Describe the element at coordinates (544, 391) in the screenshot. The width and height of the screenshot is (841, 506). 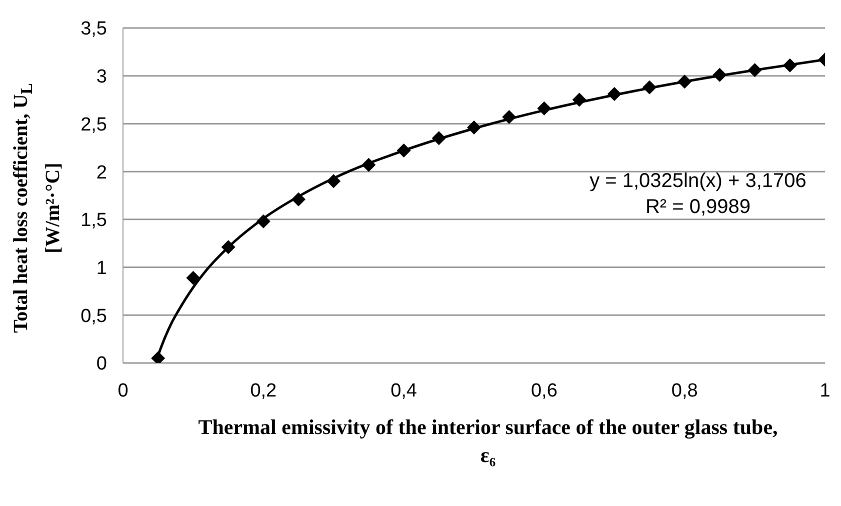
I see `x-tick-label: 0,6` at that location.